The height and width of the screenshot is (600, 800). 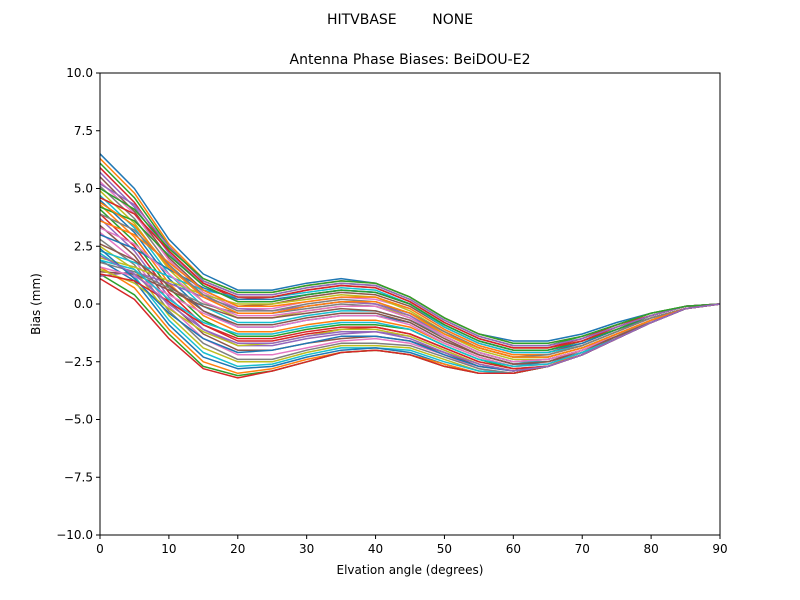 What do you see at coordinates (410, 60) in the screenshot?
I see `chart-title: Antenna Phase Biases: BeiDOU-E2` at bounding box center [410, 60].